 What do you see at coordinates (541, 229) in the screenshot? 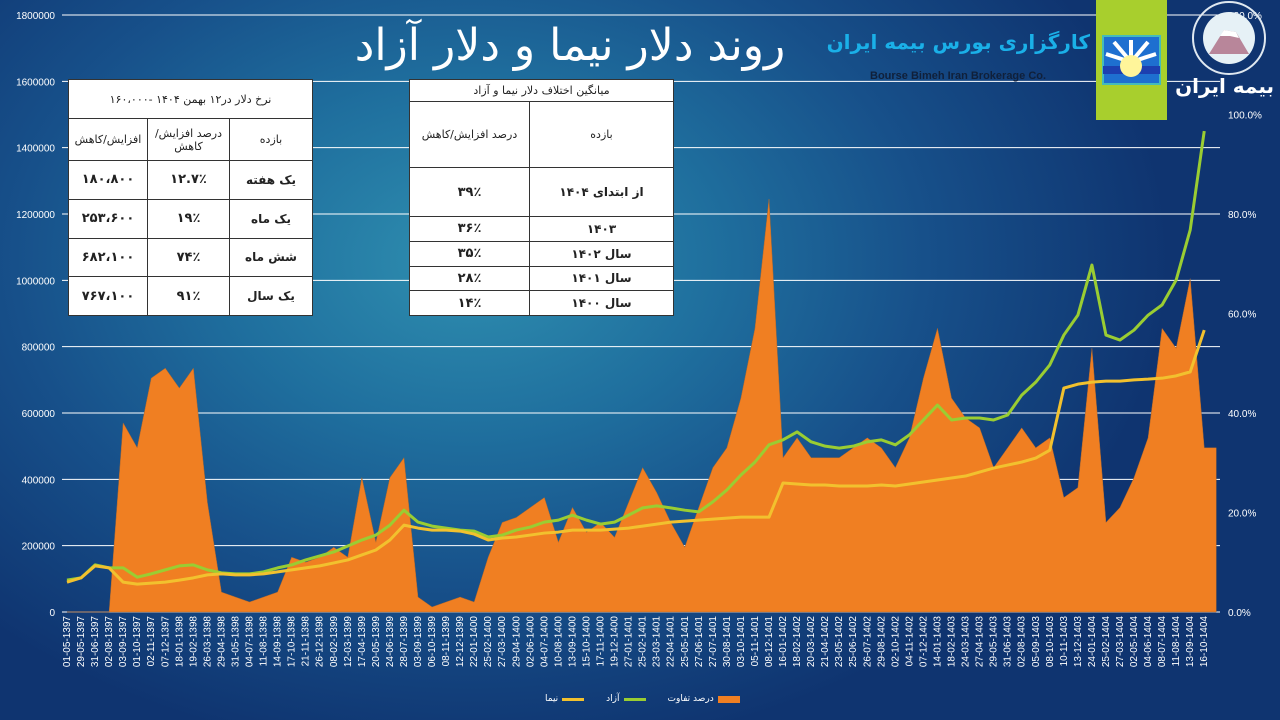
I see `table-row: ۱۴۰۳ ۳۶٪` at bounding box center [541, 229].